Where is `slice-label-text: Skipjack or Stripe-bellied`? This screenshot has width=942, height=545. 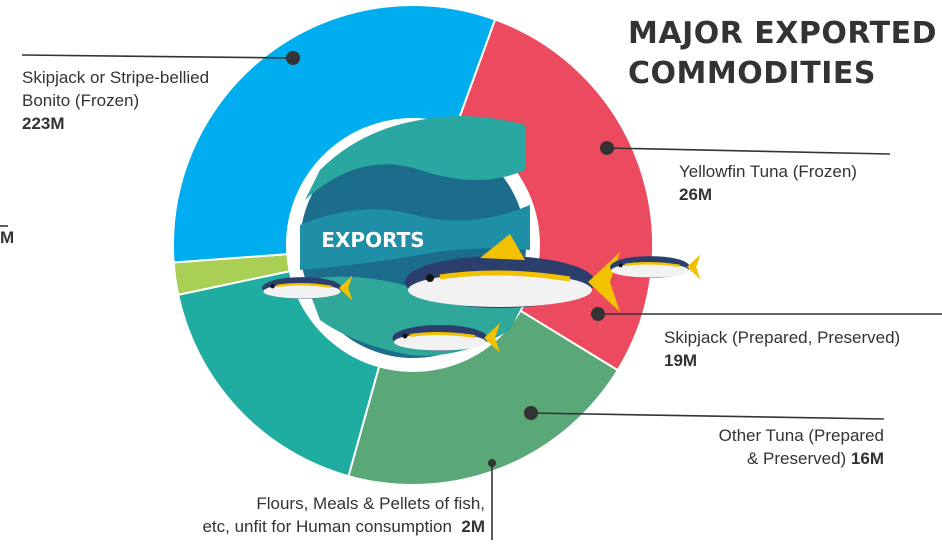
slice-label-text: Skipjack or Stripe-bellied is located at coordinates (116, 77).